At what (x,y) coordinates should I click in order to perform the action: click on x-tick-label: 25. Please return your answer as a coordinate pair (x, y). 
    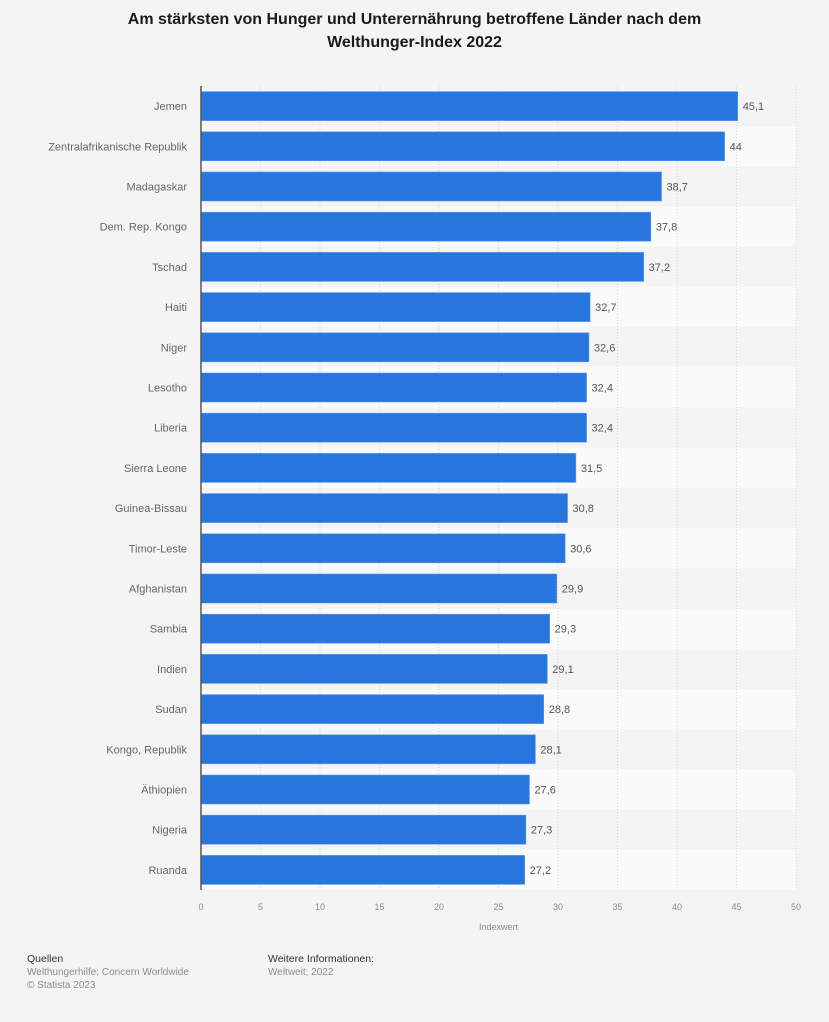
    Looking at the image, I should click on (498, 907).